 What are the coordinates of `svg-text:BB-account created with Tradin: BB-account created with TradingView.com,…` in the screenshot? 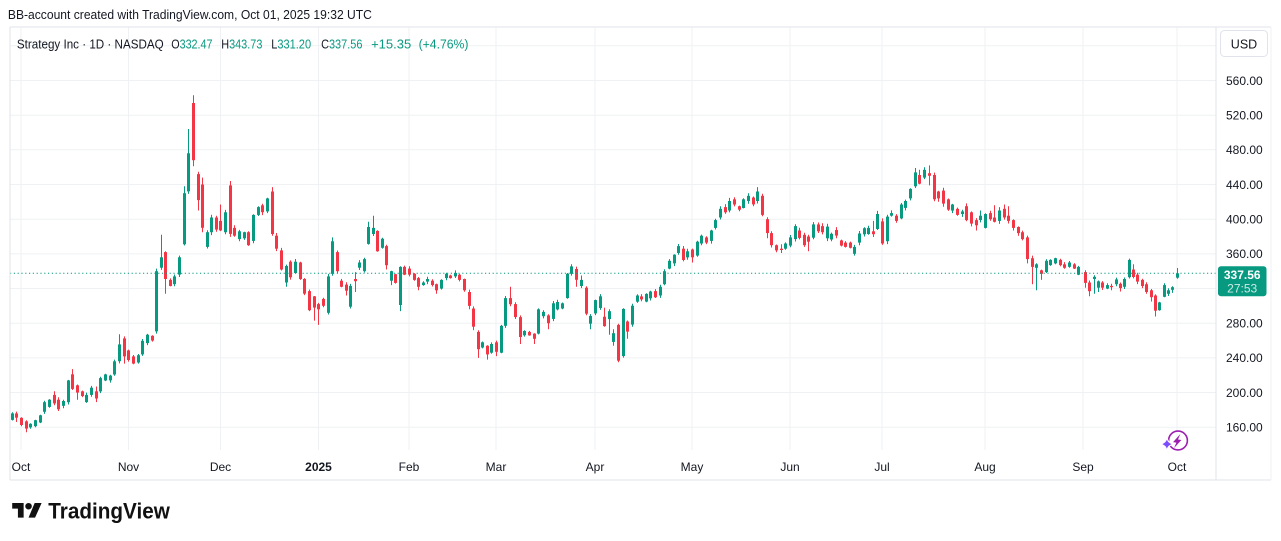 It's located at (190, 14).